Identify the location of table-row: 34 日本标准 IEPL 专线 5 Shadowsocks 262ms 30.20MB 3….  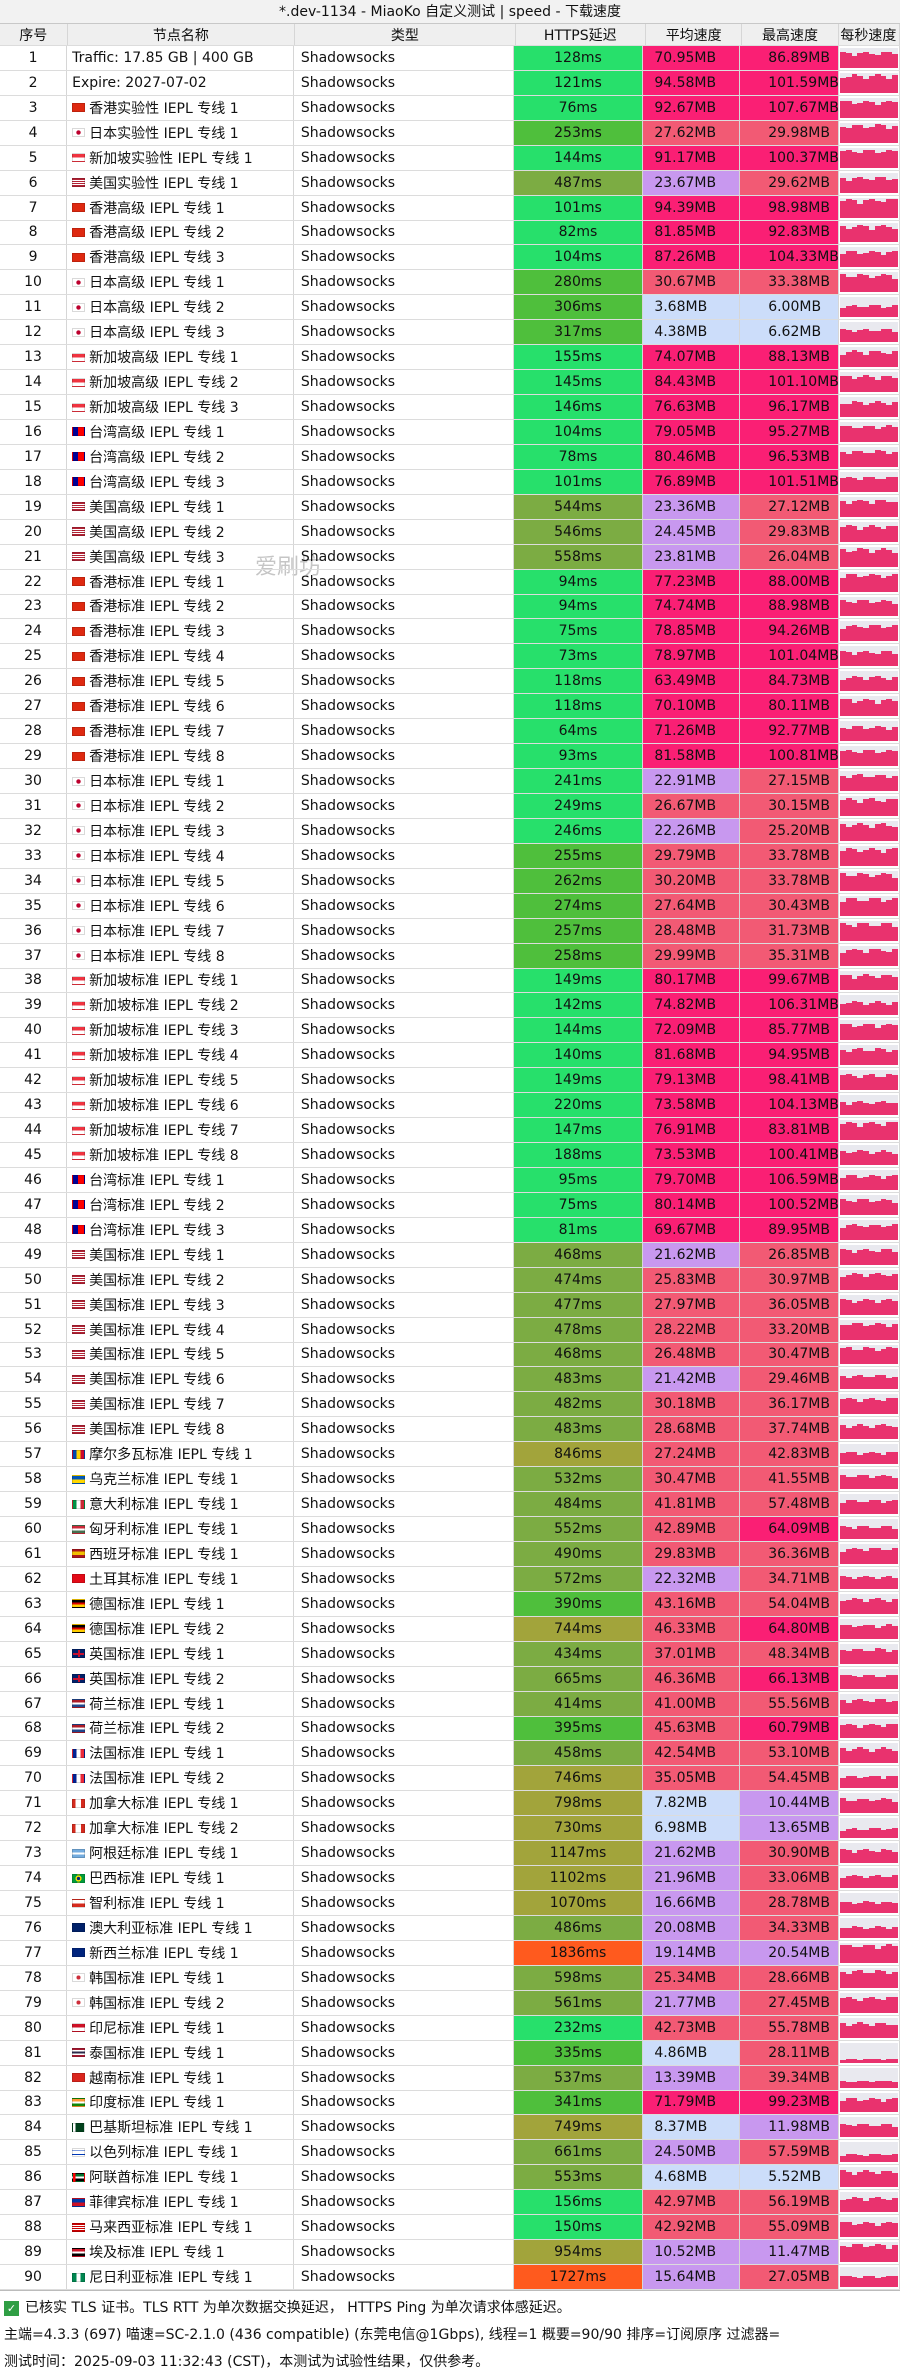
(450, 881).